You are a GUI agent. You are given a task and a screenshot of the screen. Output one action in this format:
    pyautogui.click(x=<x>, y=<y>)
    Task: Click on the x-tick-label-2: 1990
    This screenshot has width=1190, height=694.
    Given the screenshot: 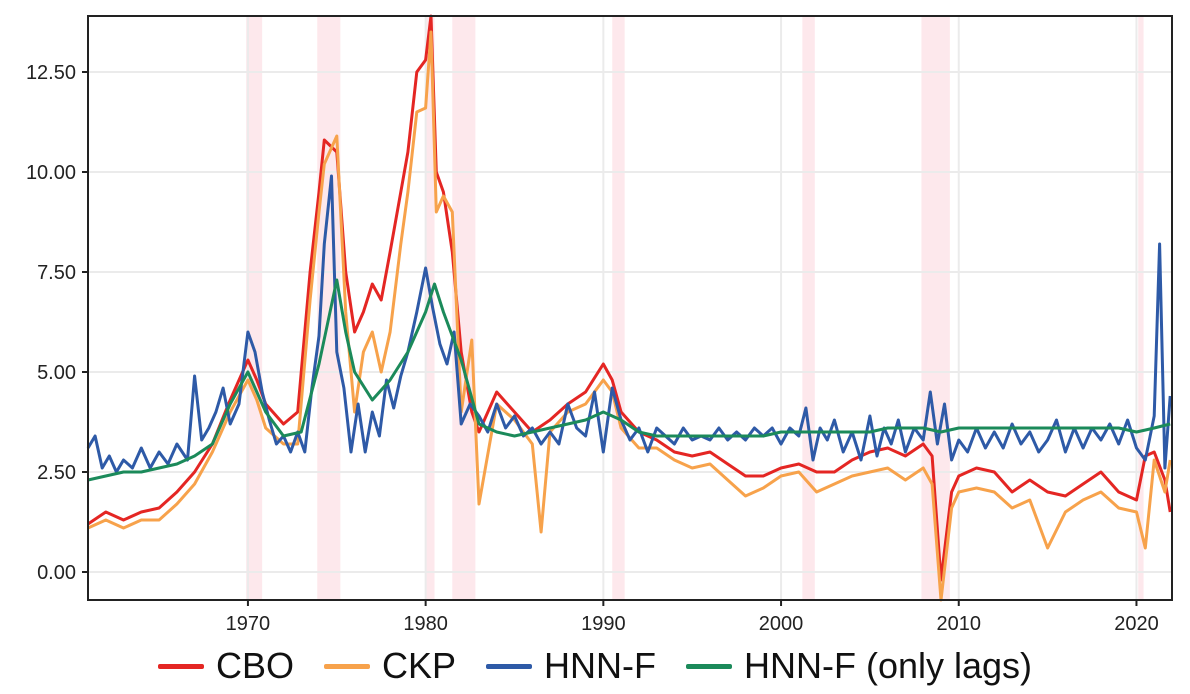 What is the action you would take?
    pyautogui.click(x=603, y=624)
    